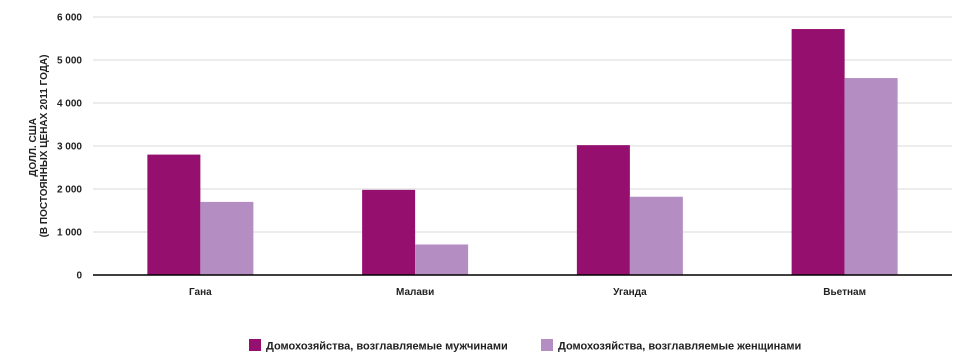  Describe the element at coordinates (387, 347) in the screenshot. I see `legend-label: Домохозяйства, возглавляемые мужчинами` at that location.